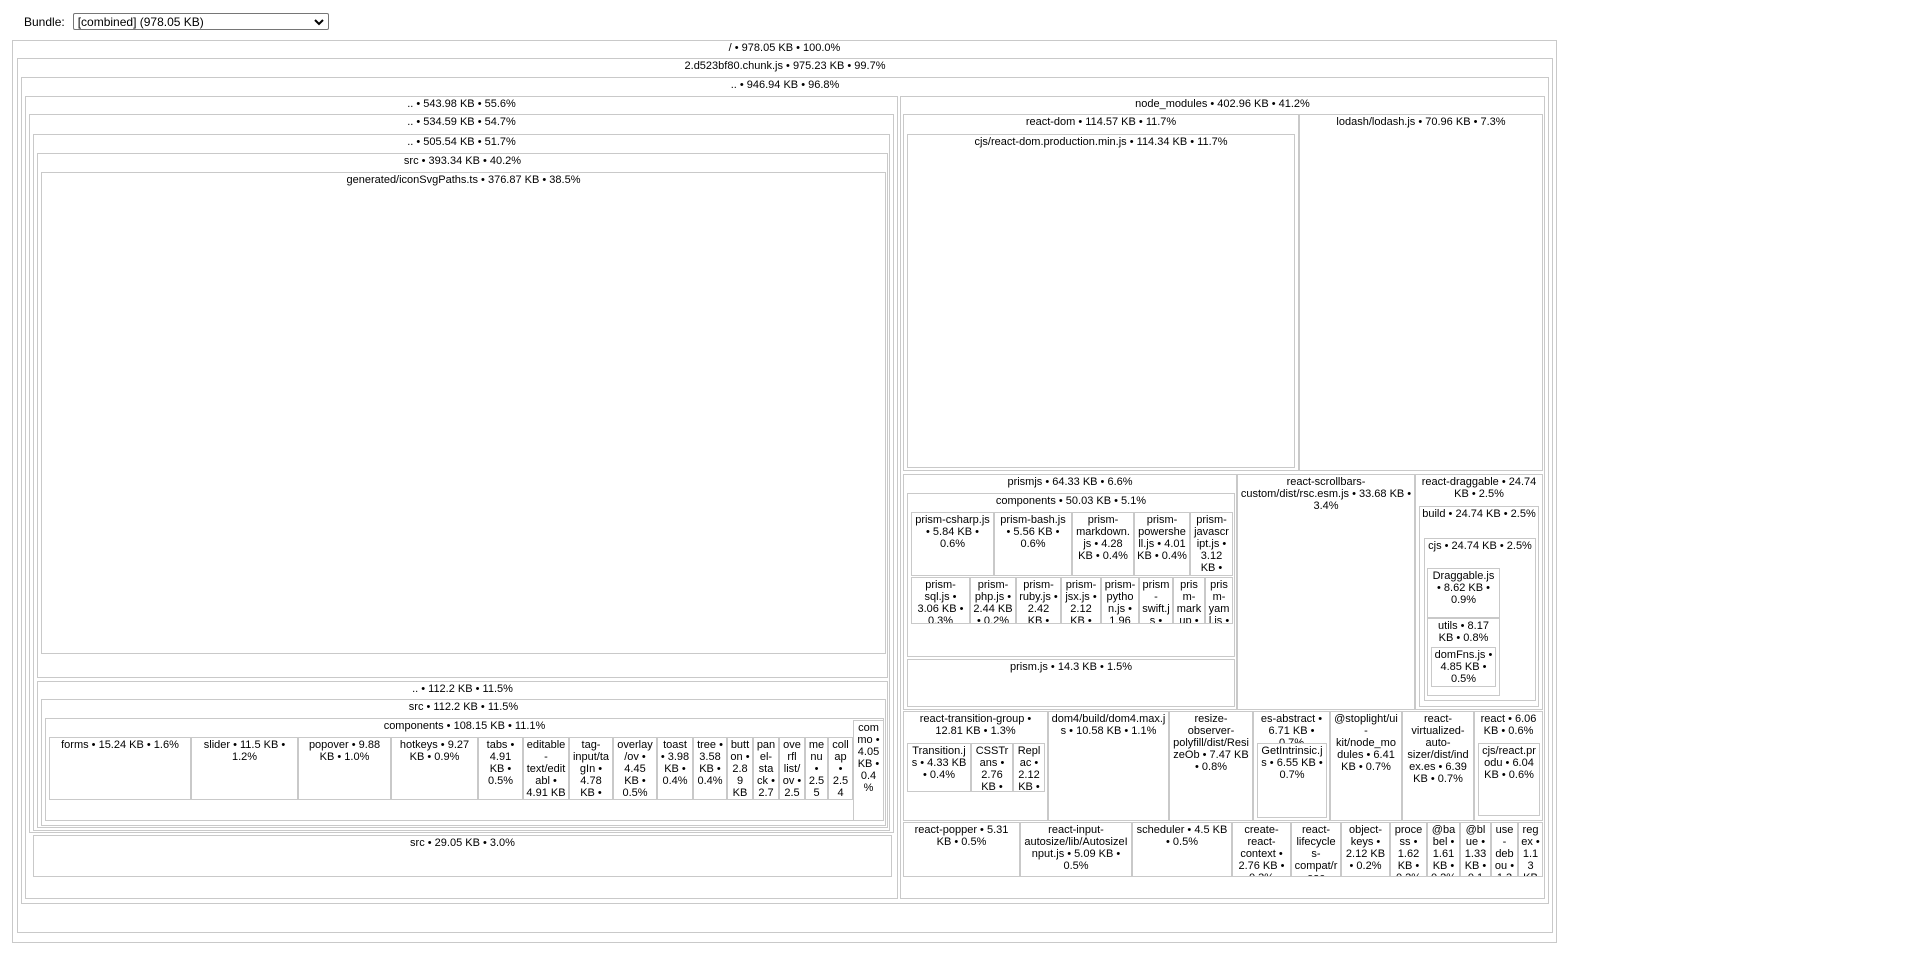 This screenshot has height=966, width=1919. I want to click on treemap-node-label: prism-python.js • 1.96 KB •, so click(1120, 601).